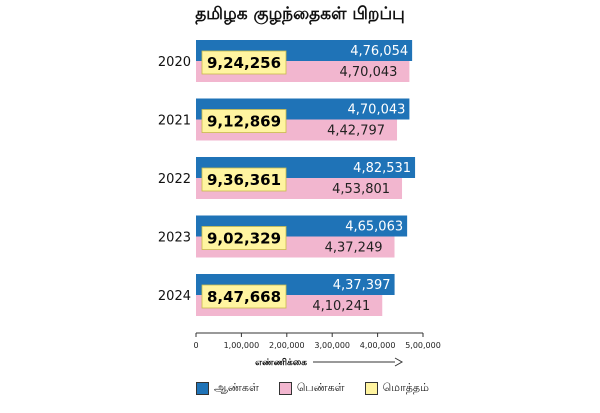 This screenshot has width=600, height=413. I want to click on total-label-2022: 9,36,361, so click(244, 180).